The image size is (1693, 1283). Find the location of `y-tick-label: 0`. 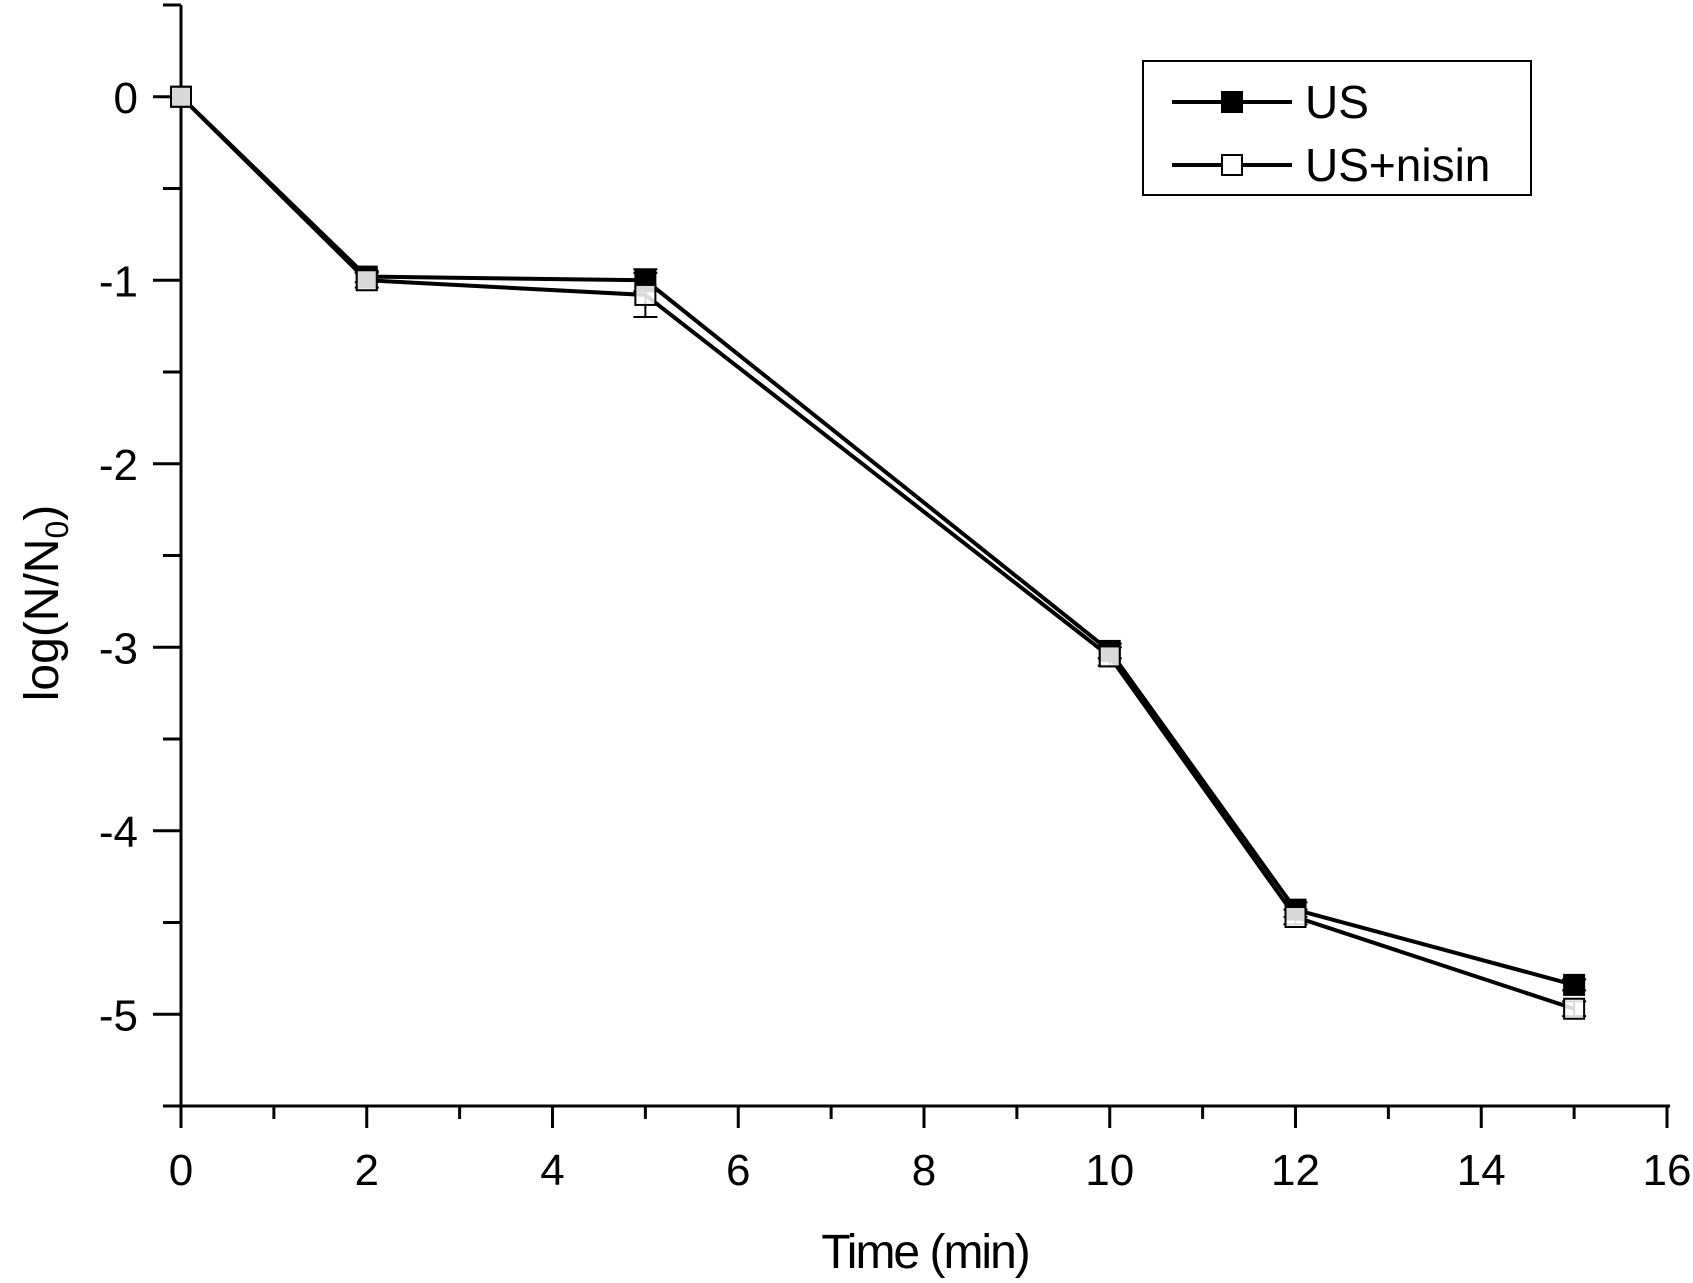

y-tick-label: 0 is located at coordinates (126, 98).